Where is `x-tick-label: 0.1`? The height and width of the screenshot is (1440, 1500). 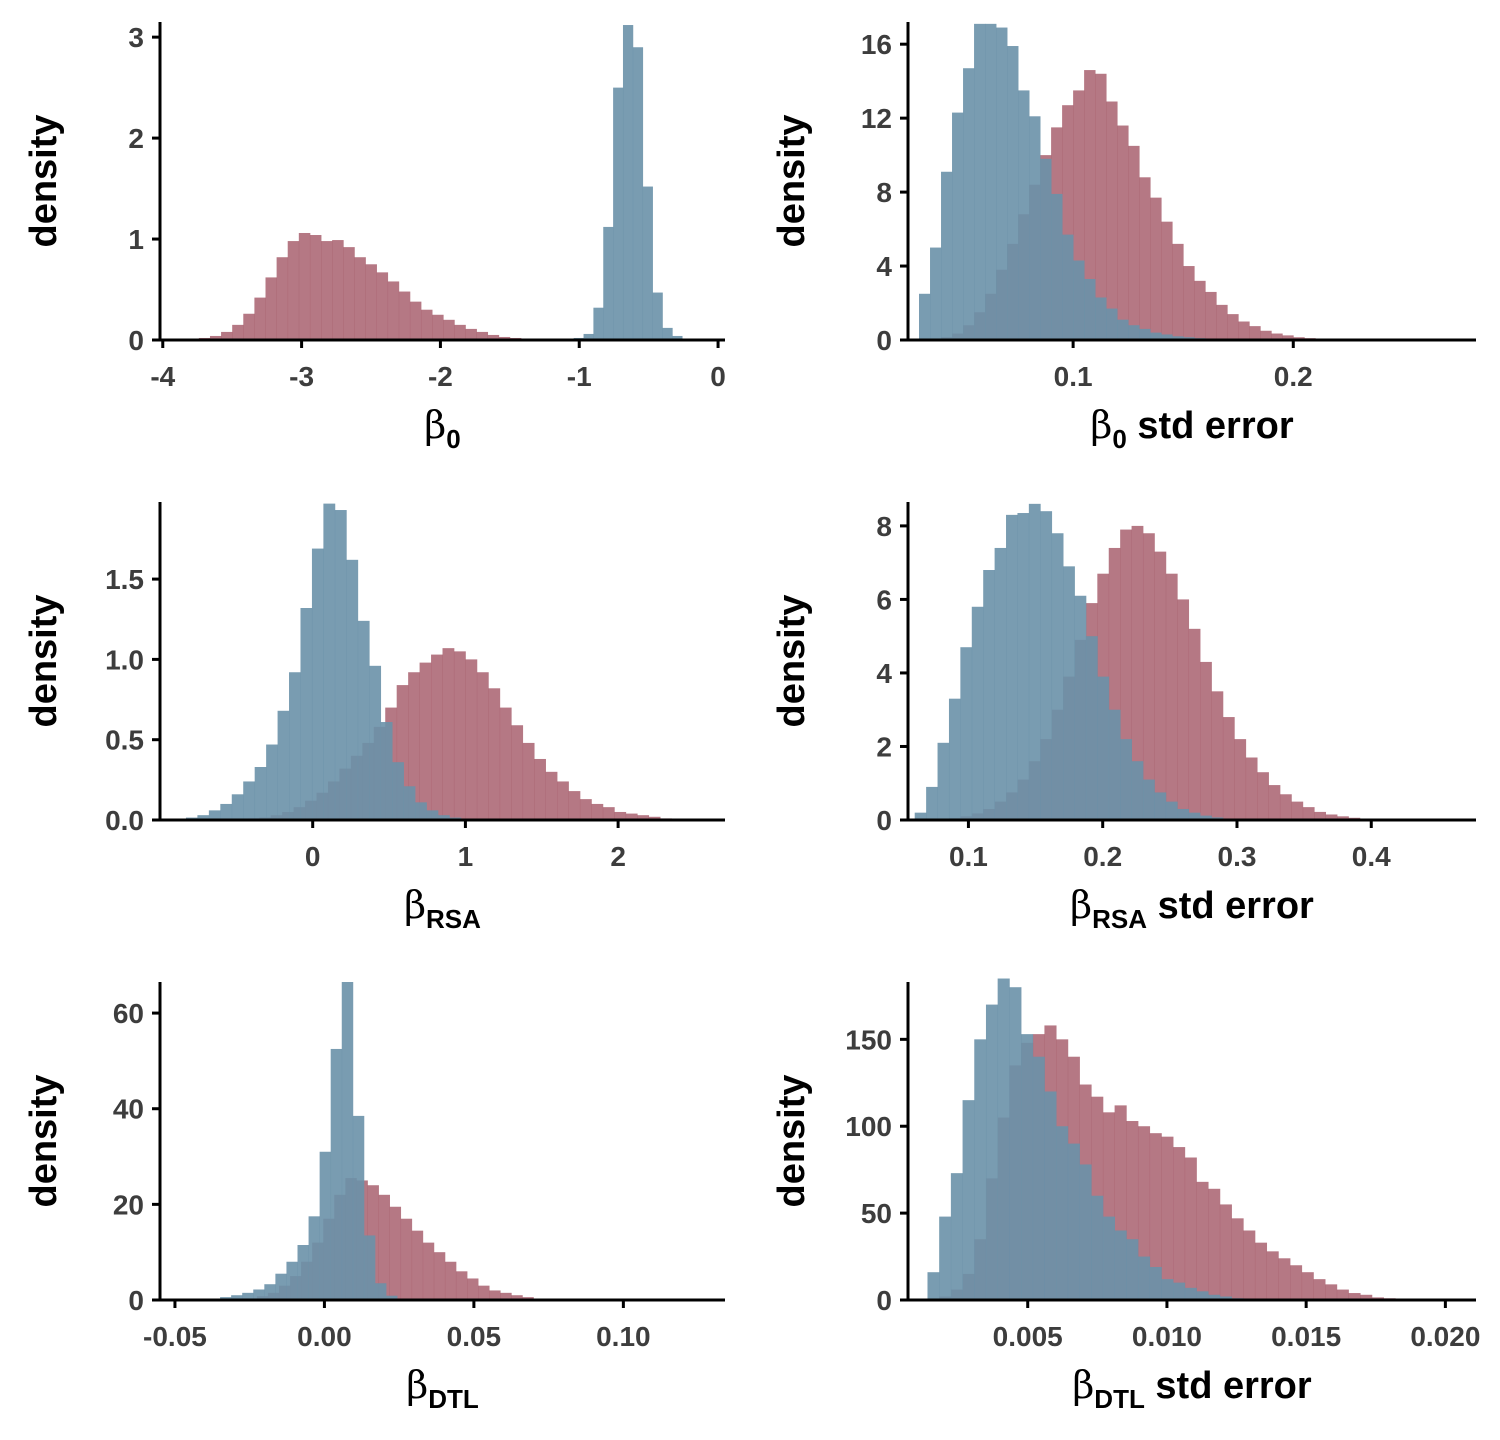 x-tick-label: 0.1 is located at coordinates (968, 856).